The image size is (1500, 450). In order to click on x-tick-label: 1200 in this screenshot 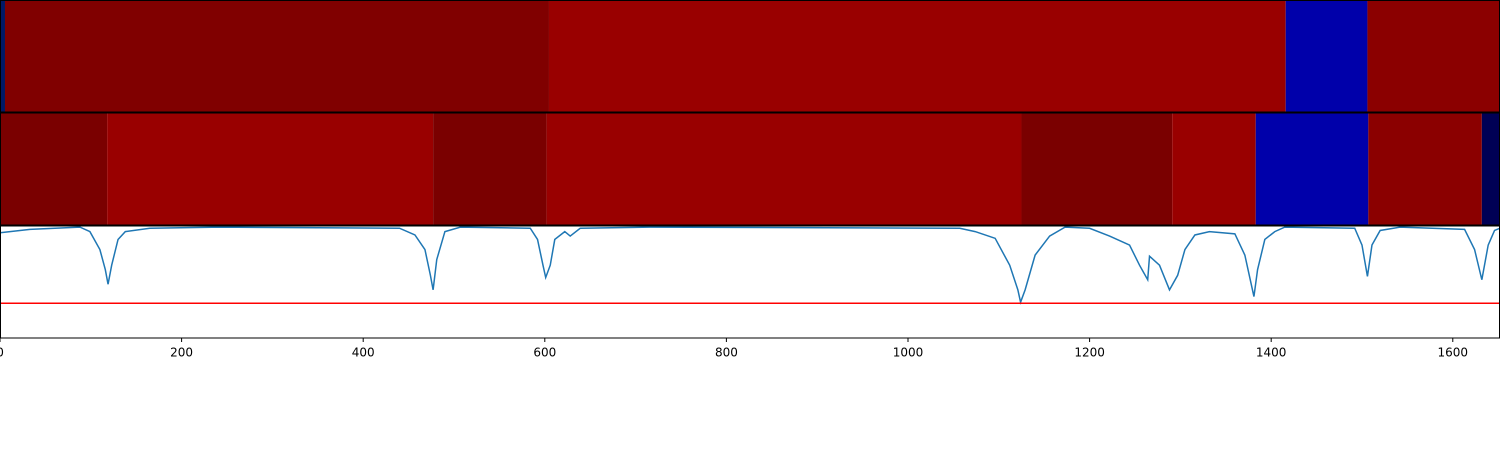, I will do `click(1089, 353)`.